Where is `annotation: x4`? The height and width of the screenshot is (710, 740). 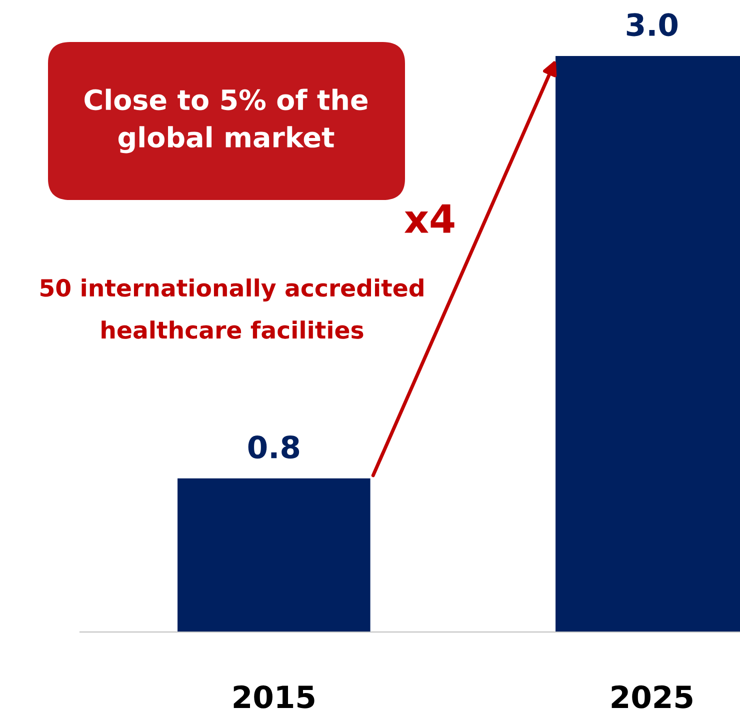 annotation: x4 is located at coordinates (429, 218).